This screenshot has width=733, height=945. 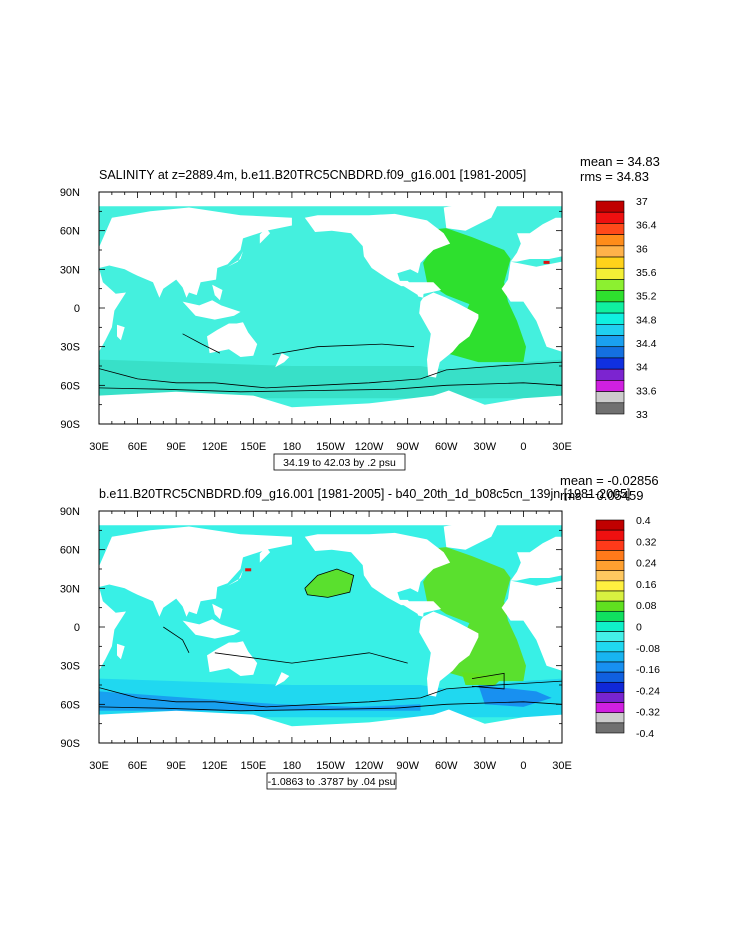 I want to click on shelf-indonesia, so click(x=211, y=310).